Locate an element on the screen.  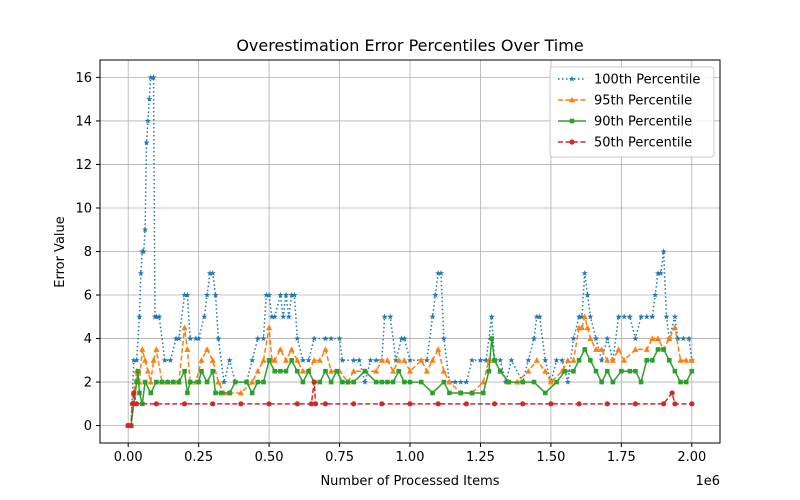
x-tick-label: 2.00 is located at coordinates (691, 457).